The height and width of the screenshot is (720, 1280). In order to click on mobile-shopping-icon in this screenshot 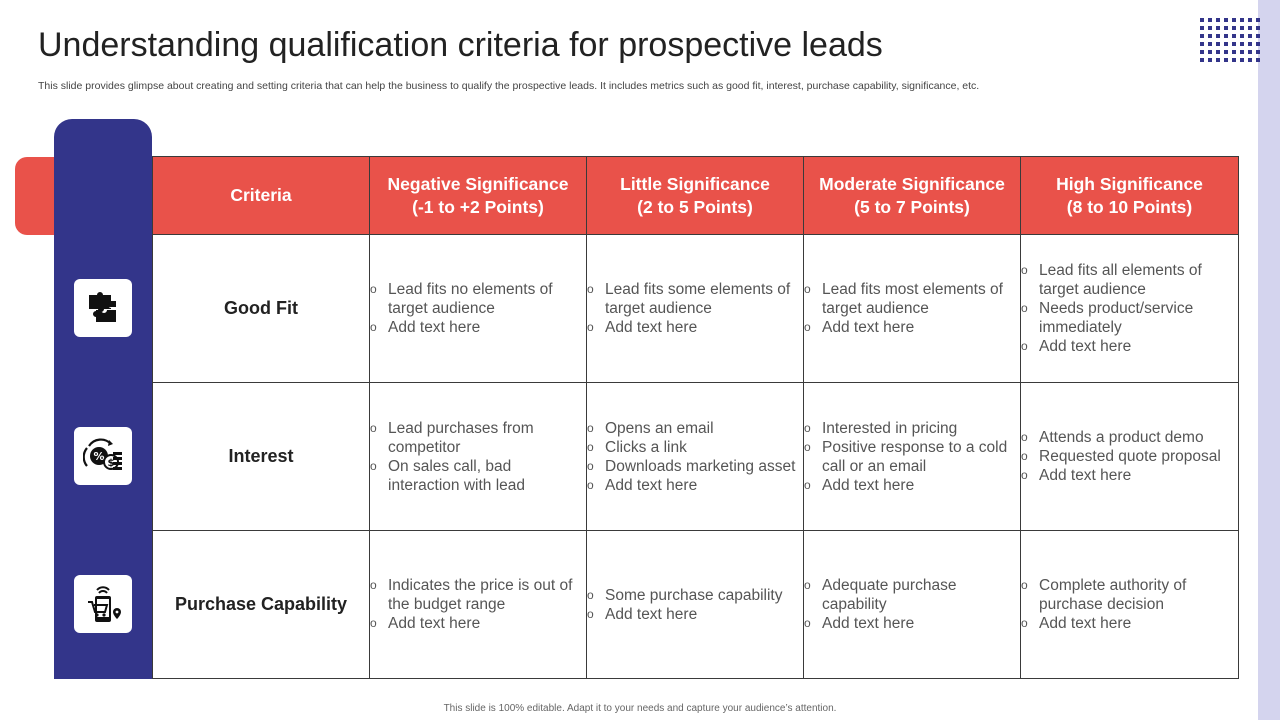, I will do `click(104, 604)`.